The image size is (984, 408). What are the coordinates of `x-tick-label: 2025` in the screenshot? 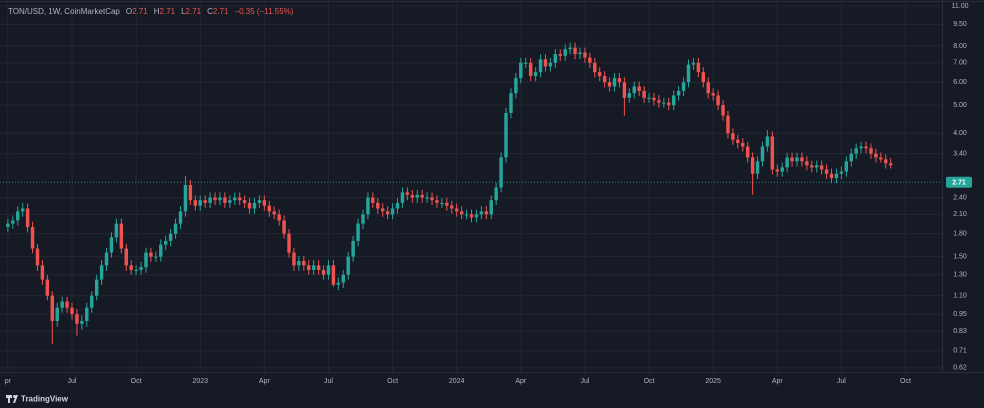 It's located at (713, 381).